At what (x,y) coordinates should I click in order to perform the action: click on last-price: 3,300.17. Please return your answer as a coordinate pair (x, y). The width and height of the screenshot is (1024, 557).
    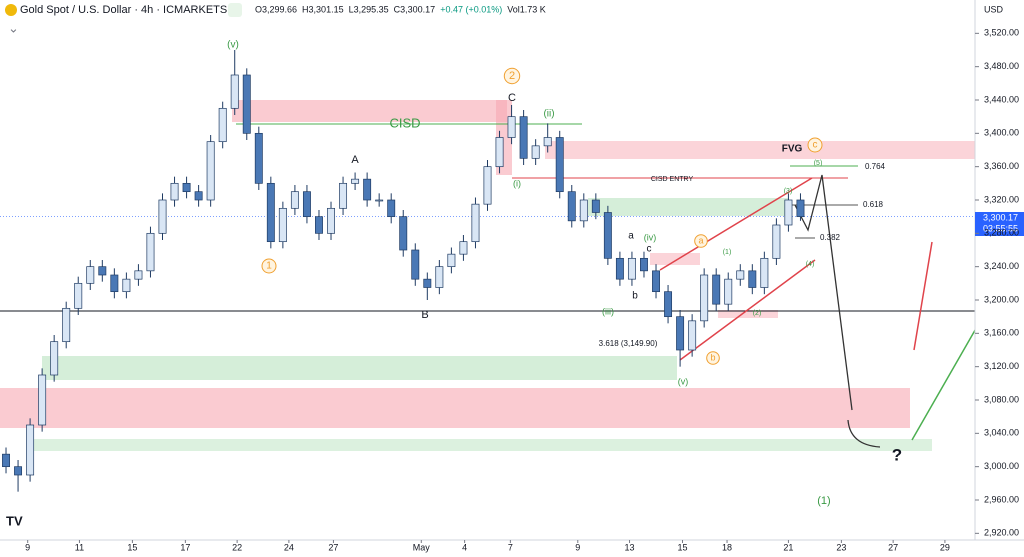
    Looking at the image, I should click on (1000, 217).